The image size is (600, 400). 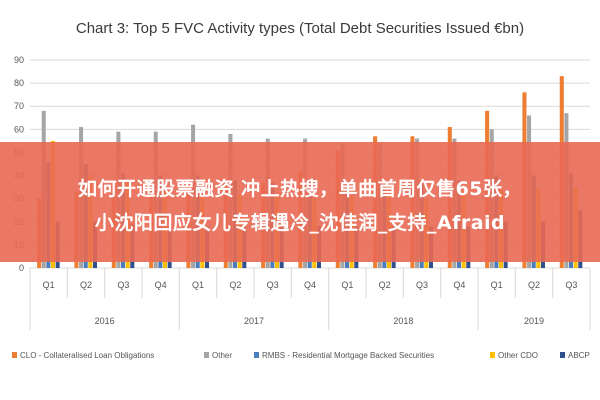 What do you see at coordinates (19, 106) in the screenshot?
I see `y-tick-label: 70` at bounding box center [19, 106].